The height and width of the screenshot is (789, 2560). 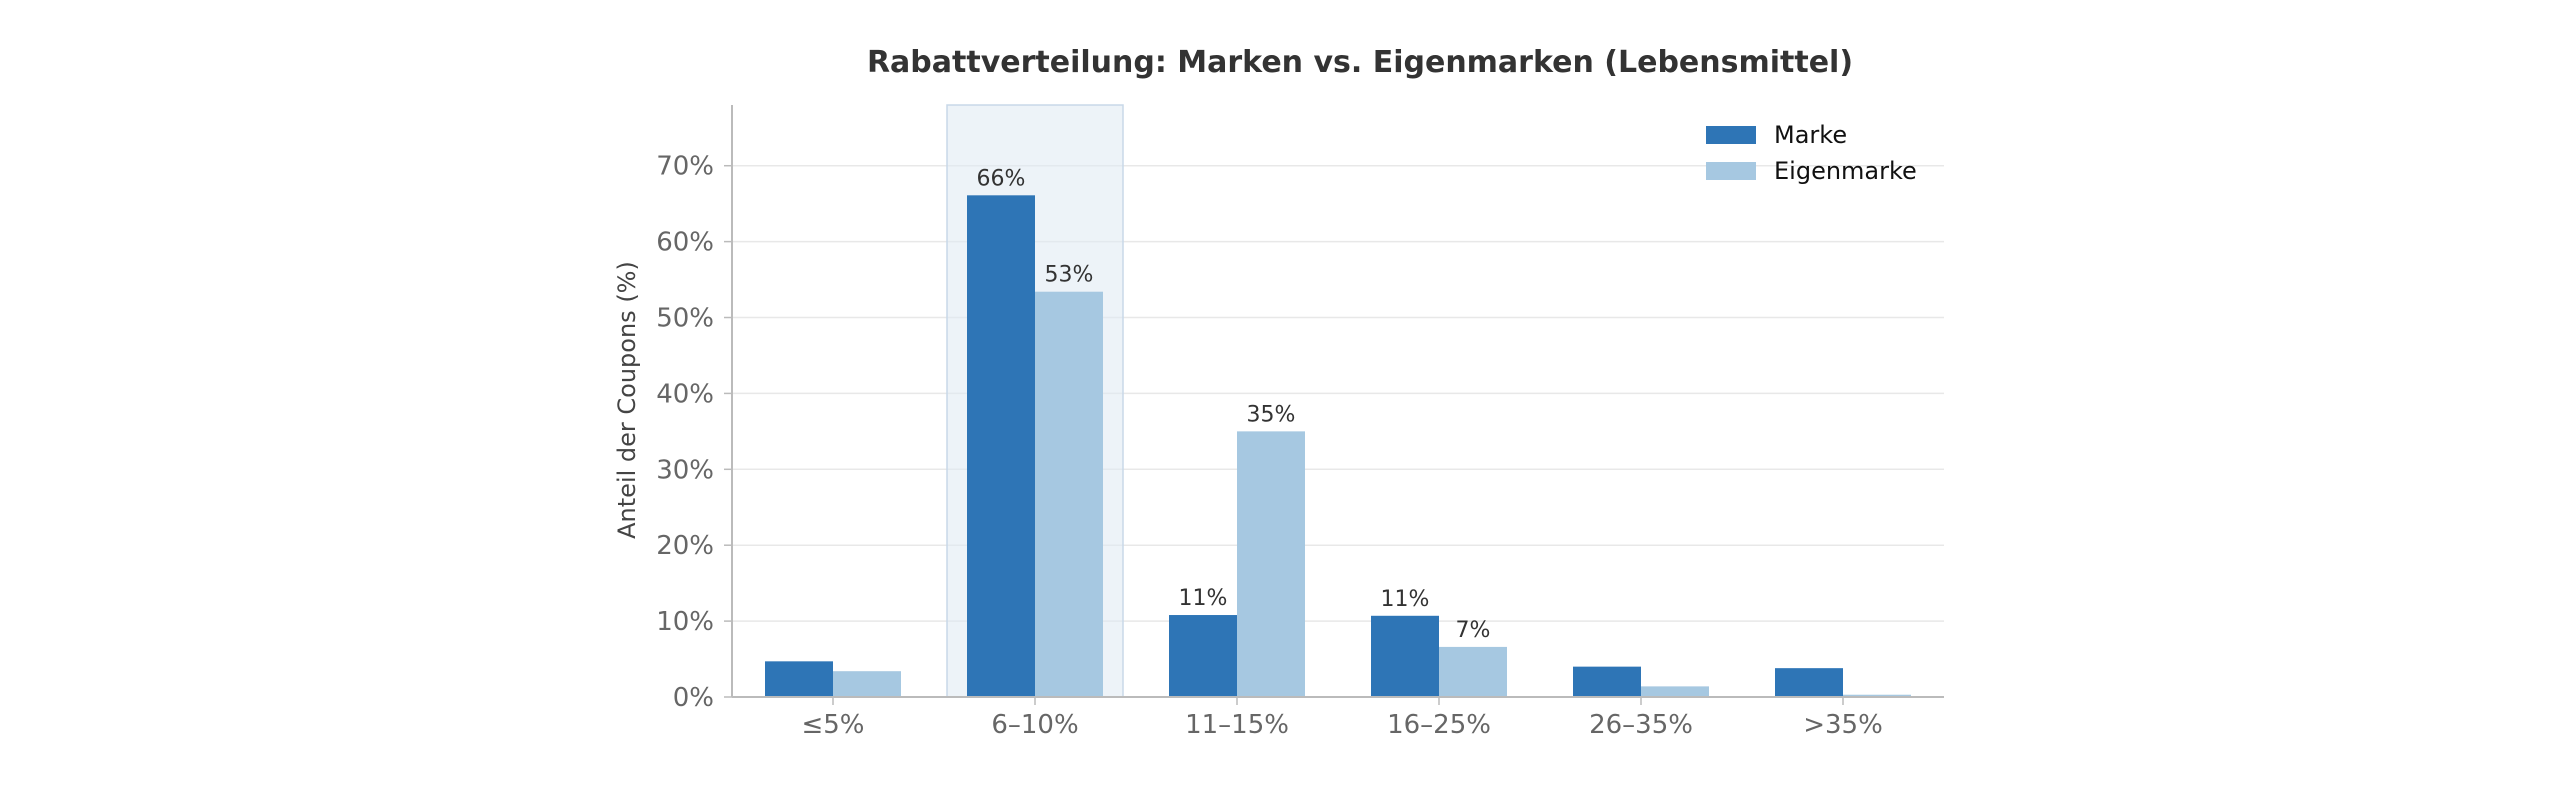 What do you see at coordinates (1641, 725) in the screenshot?
I see `x-tick-label: 26–35%` at bounding box center [1641, 725].